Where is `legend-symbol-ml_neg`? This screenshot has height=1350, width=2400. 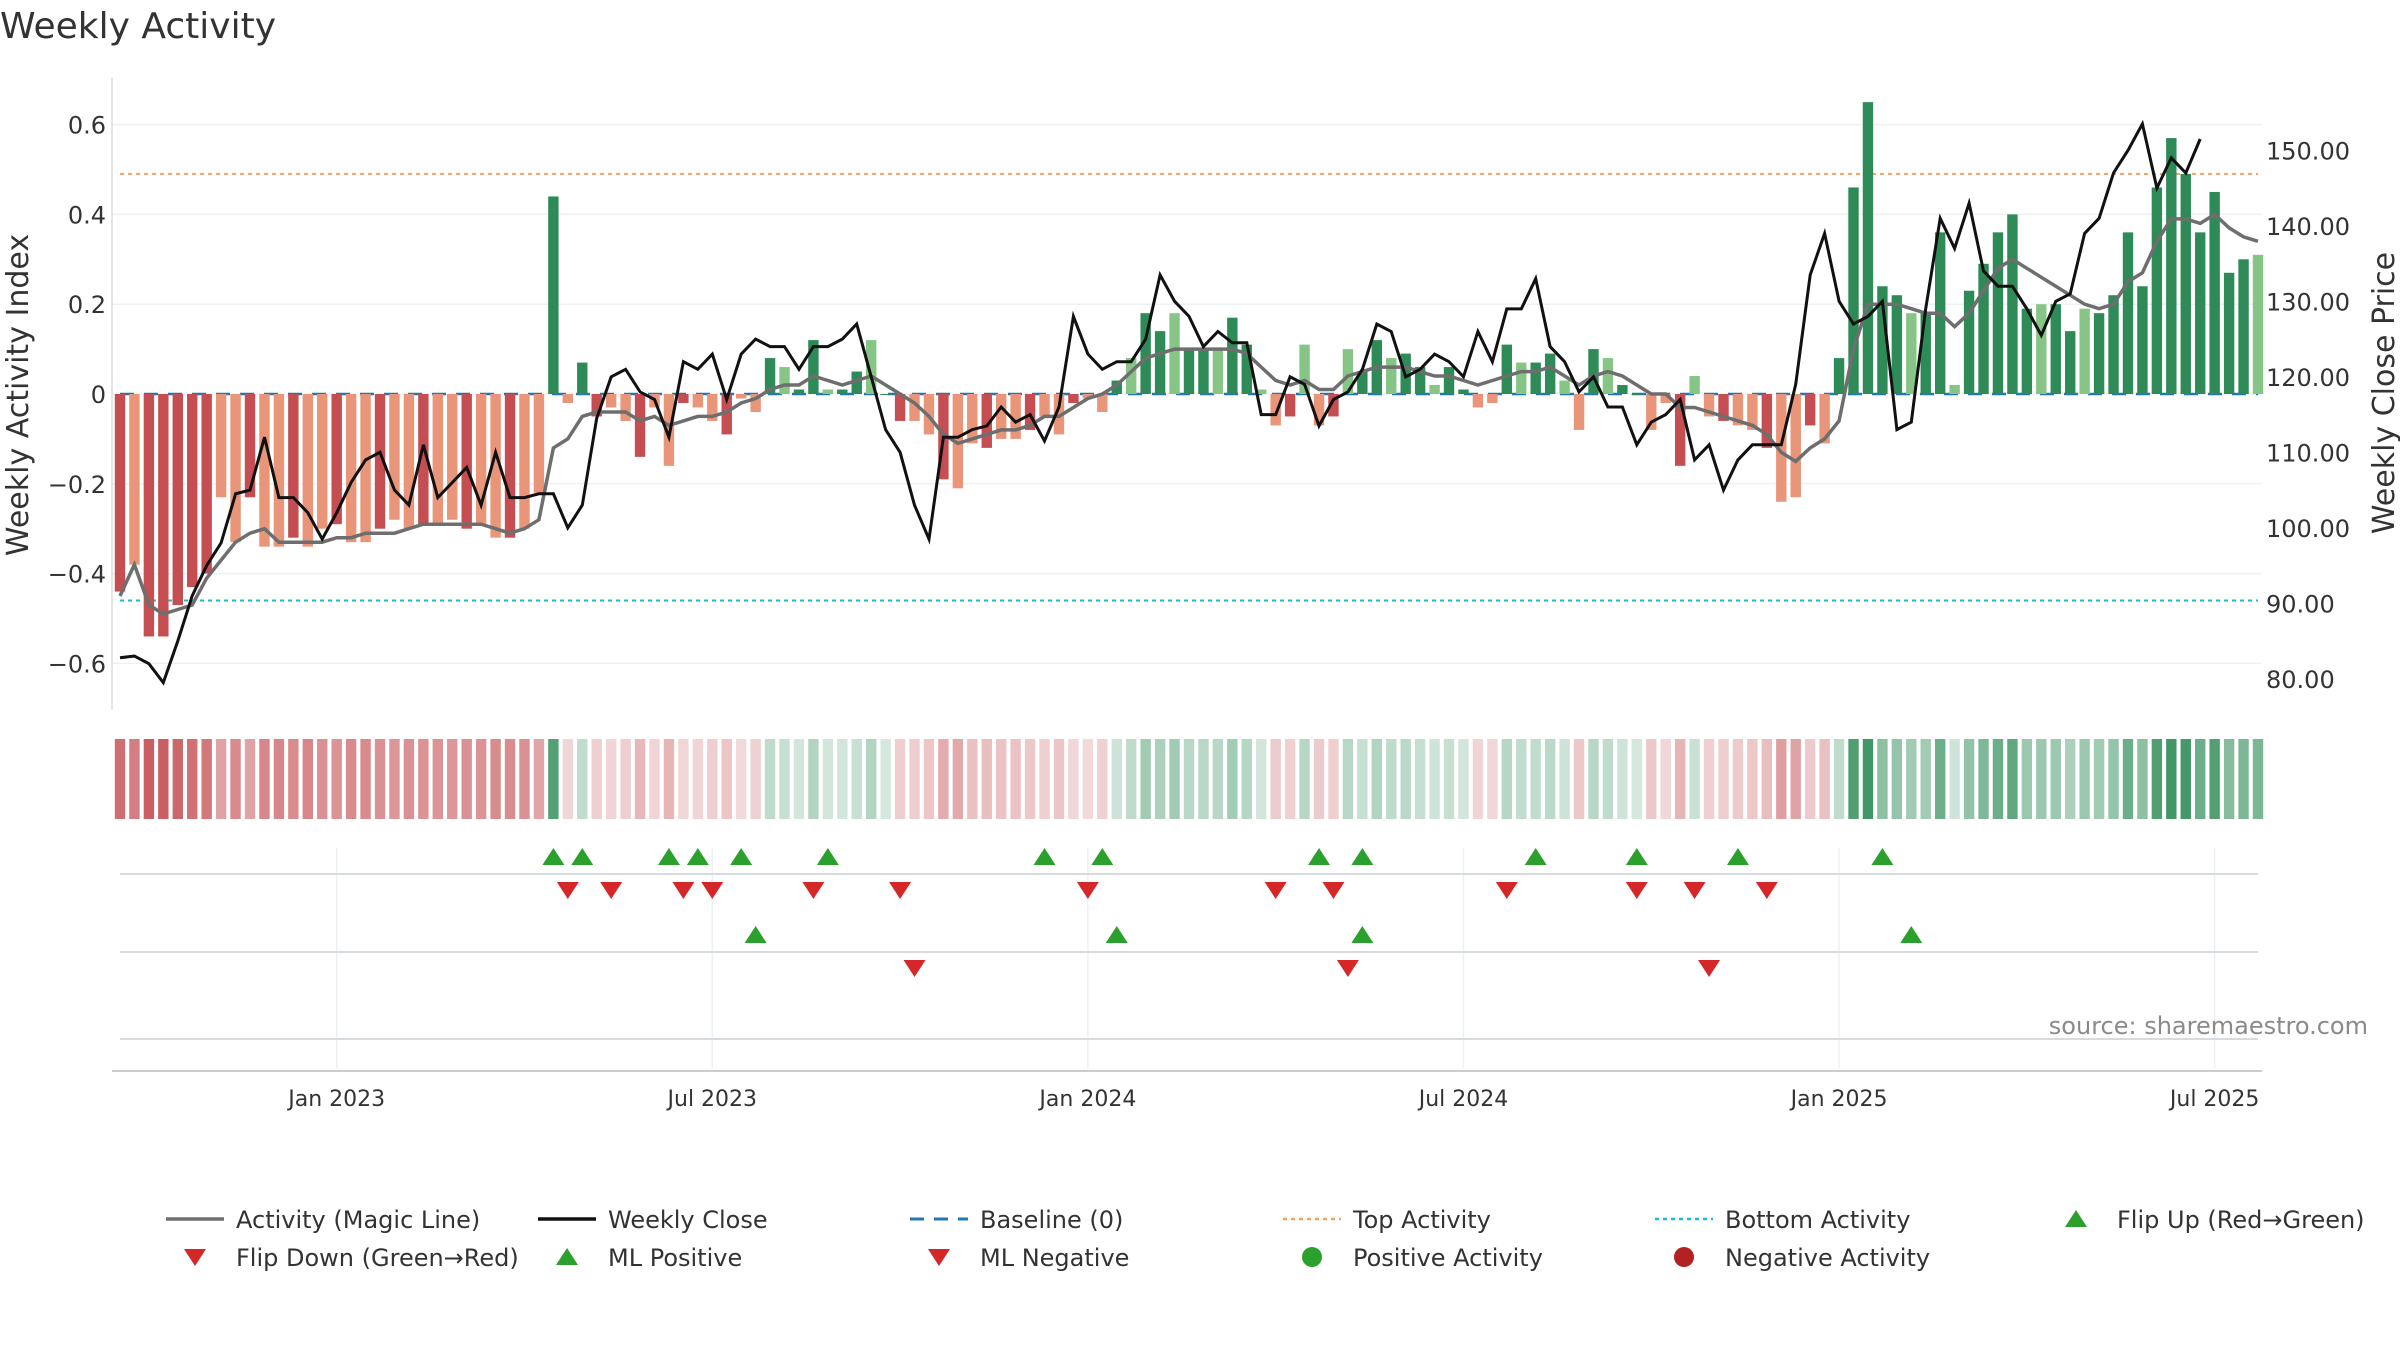
legend-symbol-ml_neg is located at coordinates (939, 1257).